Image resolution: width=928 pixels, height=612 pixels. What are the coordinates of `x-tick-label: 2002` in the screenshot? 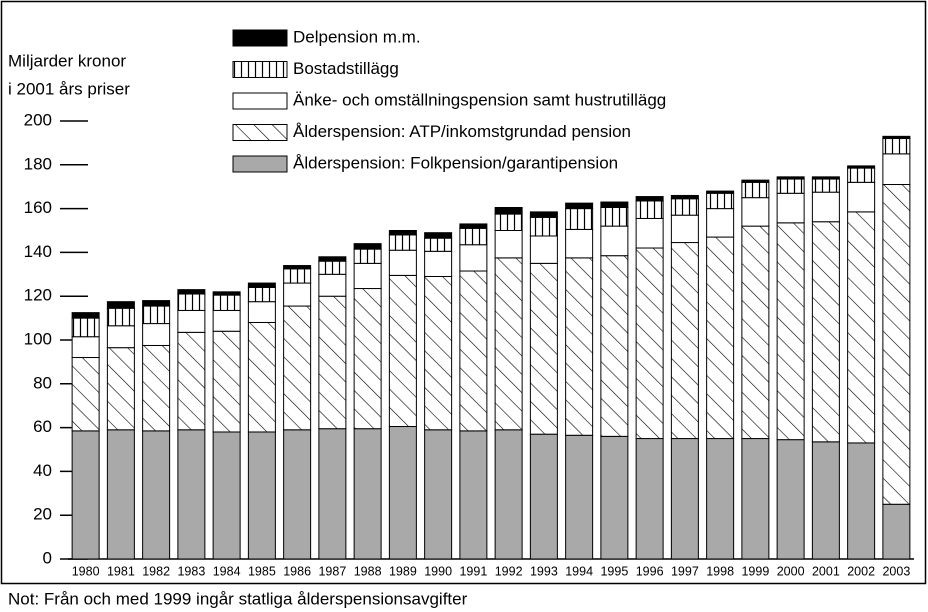 It's located at (861, 571).